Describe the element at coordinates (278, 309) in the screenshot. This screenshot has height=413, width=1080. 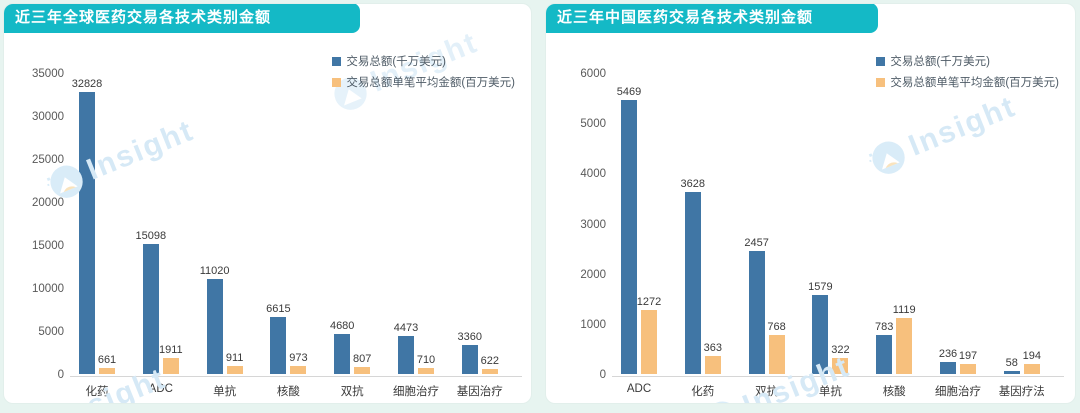
I see `bar-value-label: 6615` at that location.